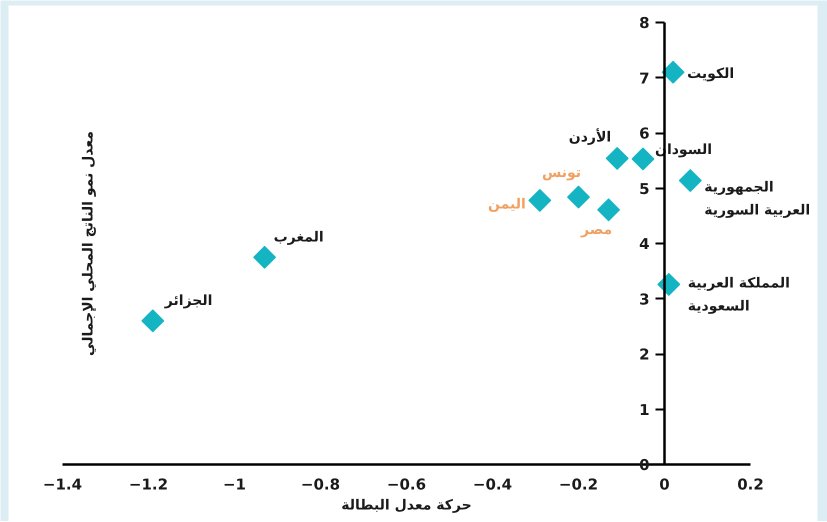  What do you see at coordinates (644, 409) in the screenshot?
I see `y-tick-label: 1` at bounding box center [644, 409].